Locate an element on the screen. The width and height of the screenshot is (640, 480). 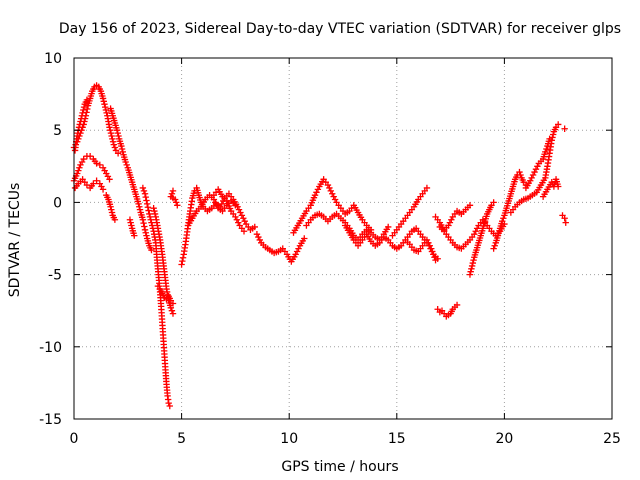
series-sat-d is located at coordinates (81, 125).